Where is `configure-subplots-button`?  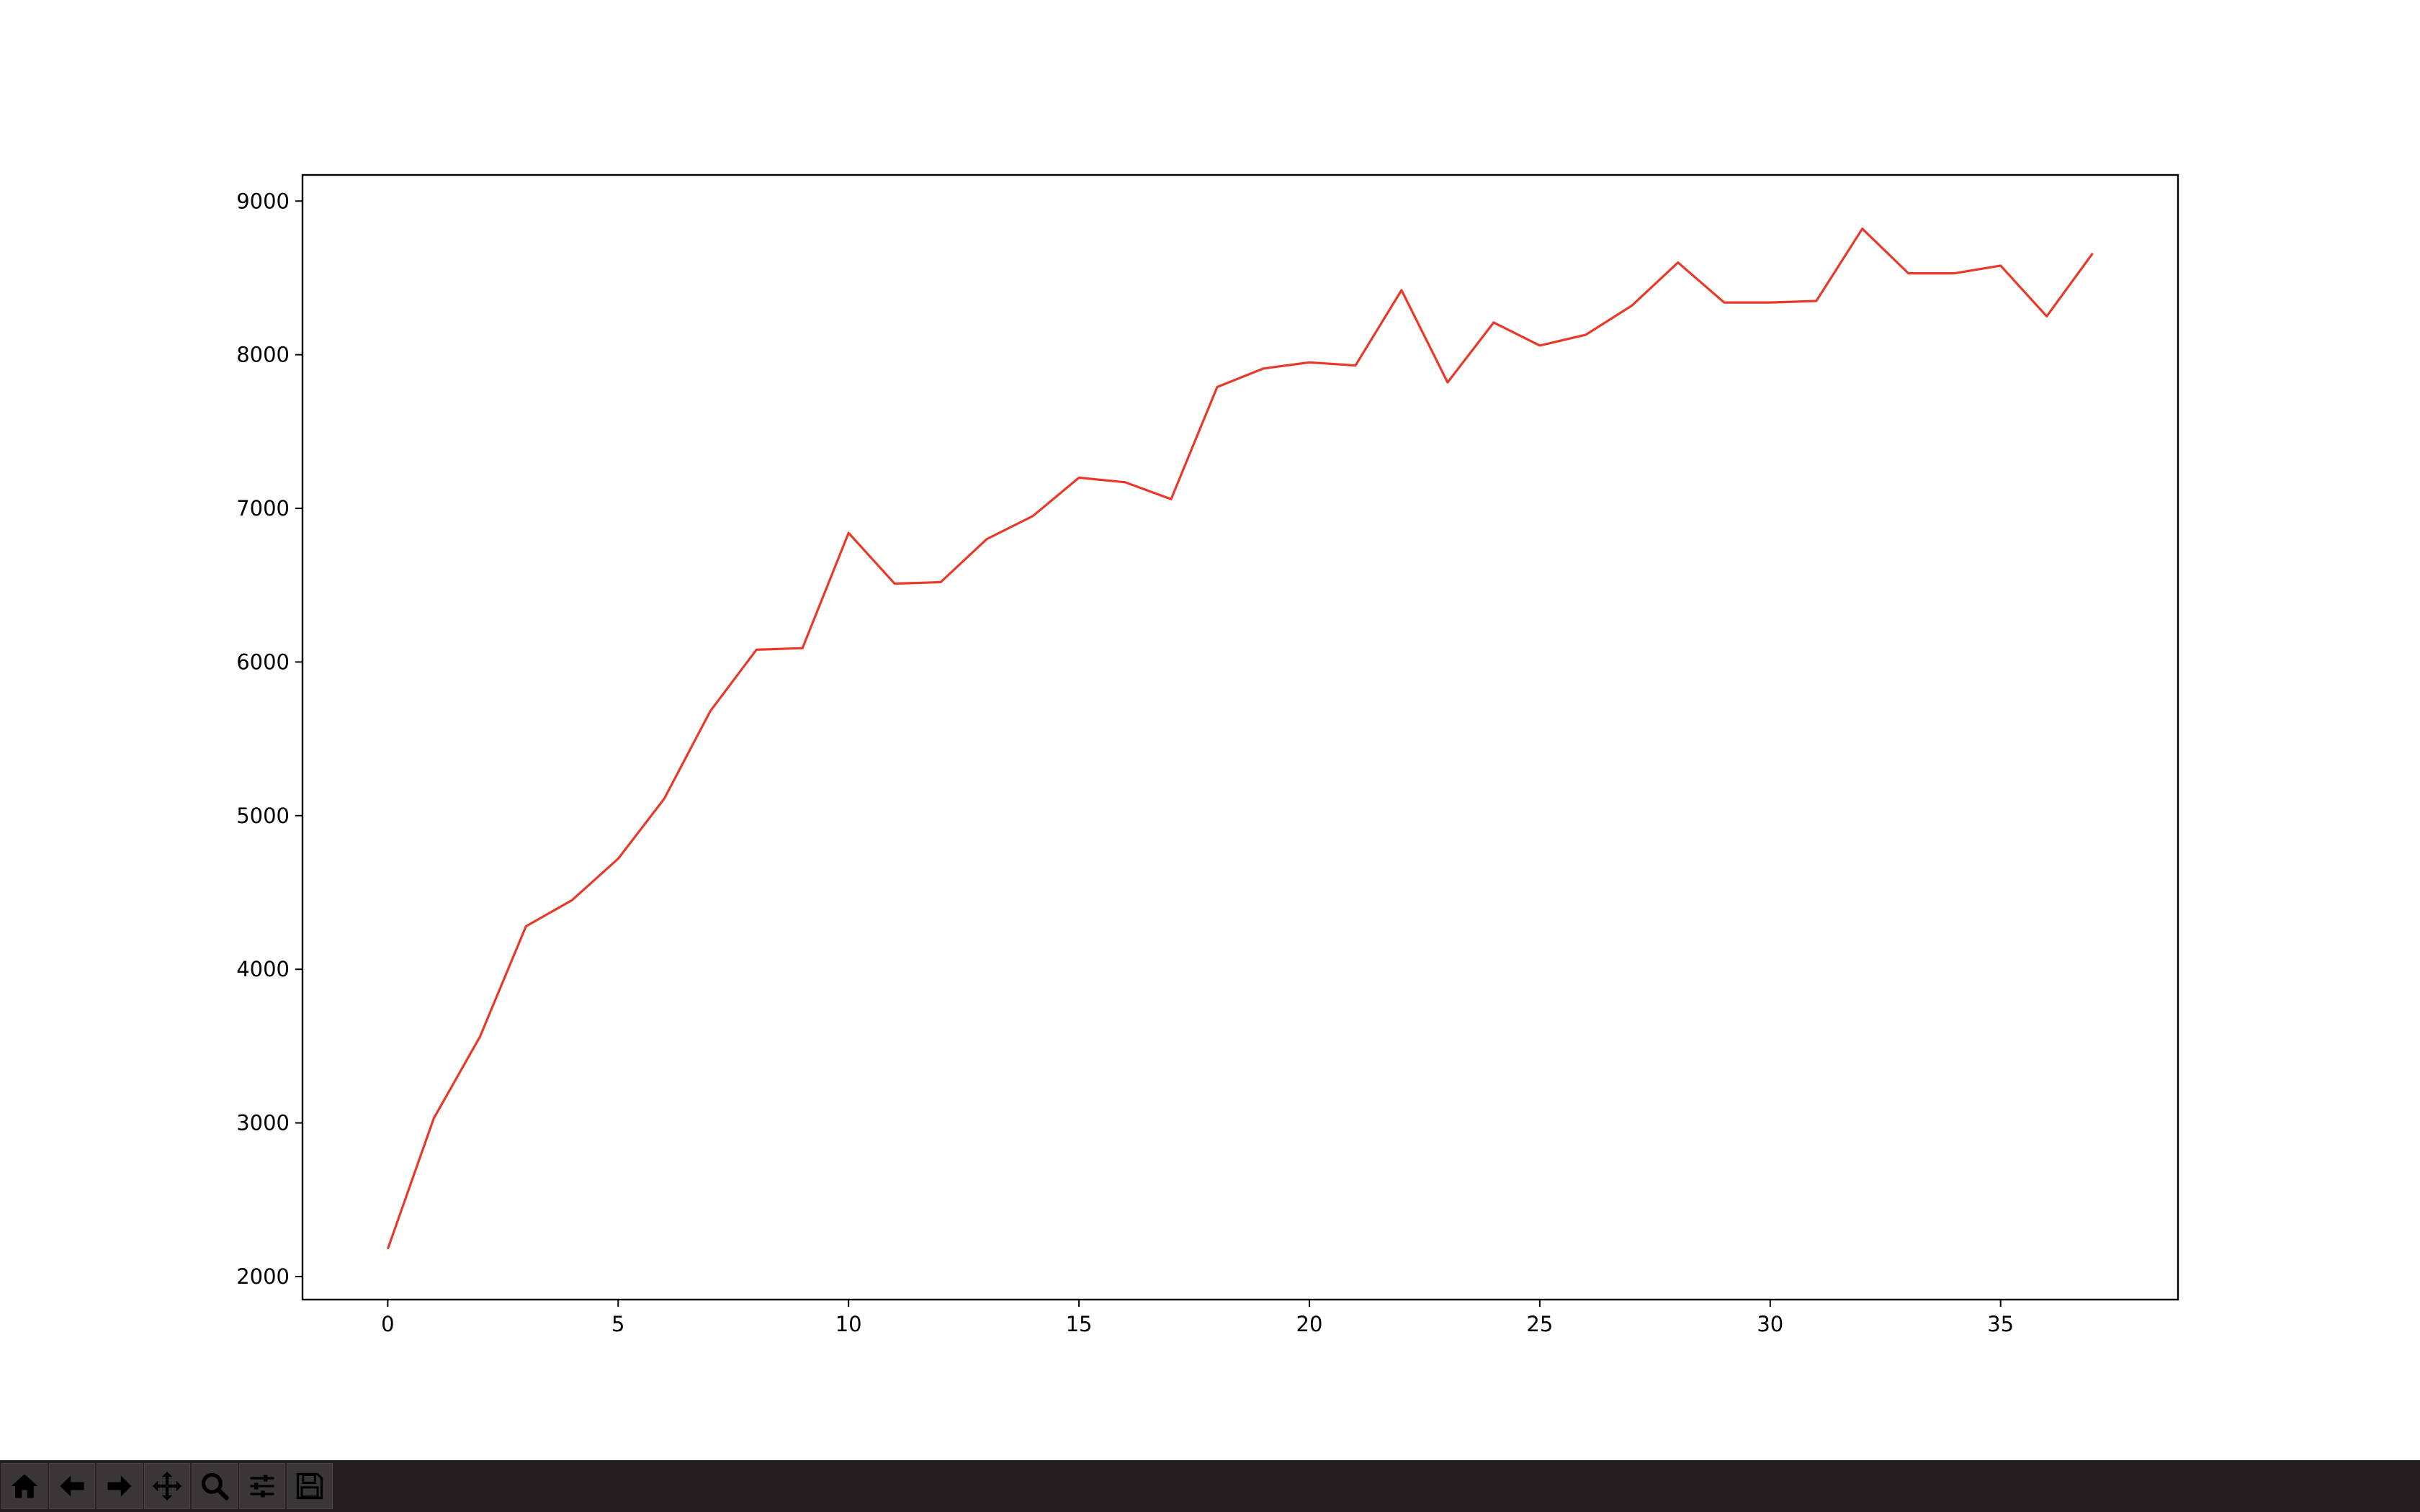 configure-subplots-button is located at coordinates (262, 1486).